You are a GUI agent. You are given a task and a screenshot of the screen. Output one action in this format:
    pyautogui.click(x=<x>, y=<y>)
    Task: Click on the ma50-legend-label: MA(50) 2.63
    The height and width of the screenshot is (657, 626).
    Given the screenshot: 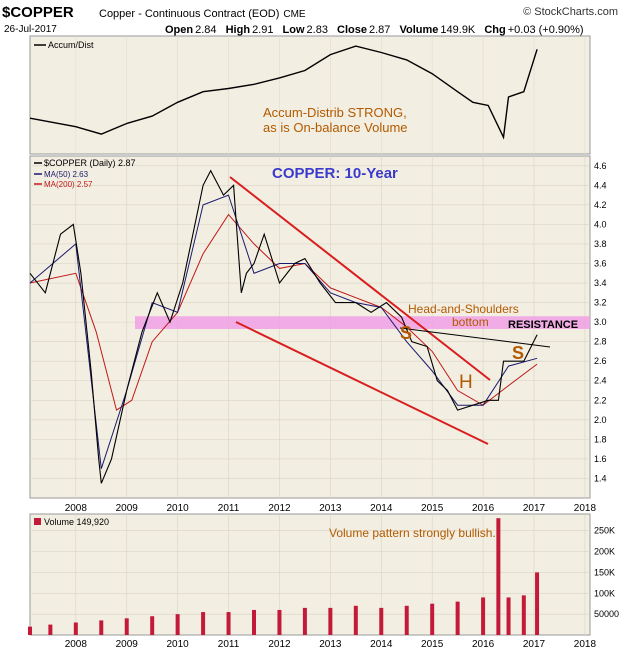 What is the action you would take?
    pyautogui.click(x=66, y=174)
    